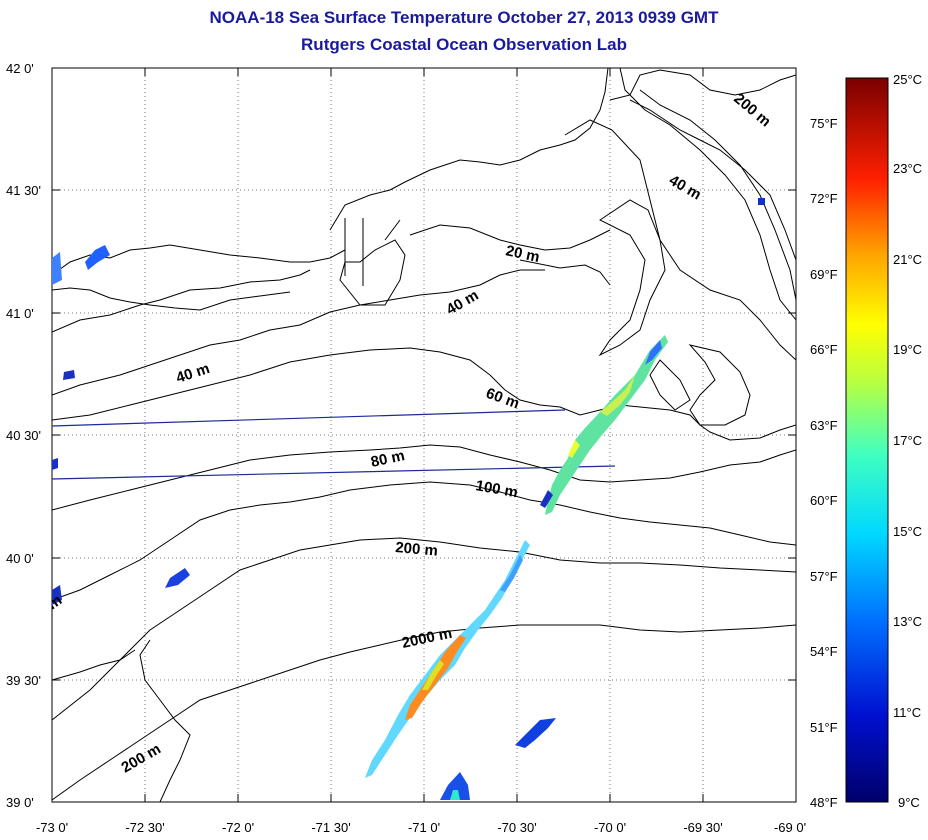  Describe the element at coordinates (909, 802) in the screenshot. I see `celsius-label: 9°C` at that location.